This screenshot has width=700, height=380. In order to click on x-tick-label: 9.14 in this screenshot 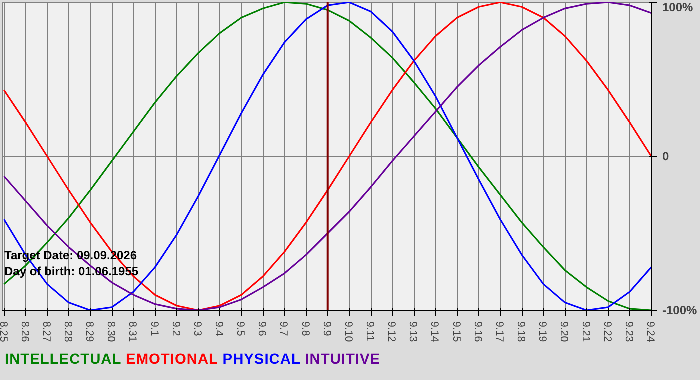, I will do `click(434, 332)`.